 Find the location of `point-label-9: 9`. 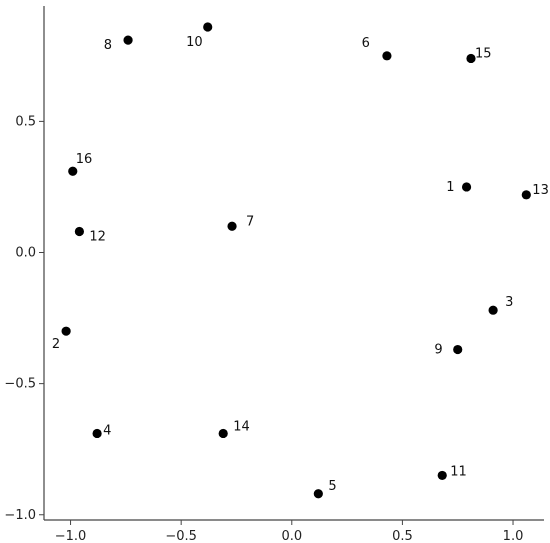

point-label-9: 9 is located at coordinates (438, 350).